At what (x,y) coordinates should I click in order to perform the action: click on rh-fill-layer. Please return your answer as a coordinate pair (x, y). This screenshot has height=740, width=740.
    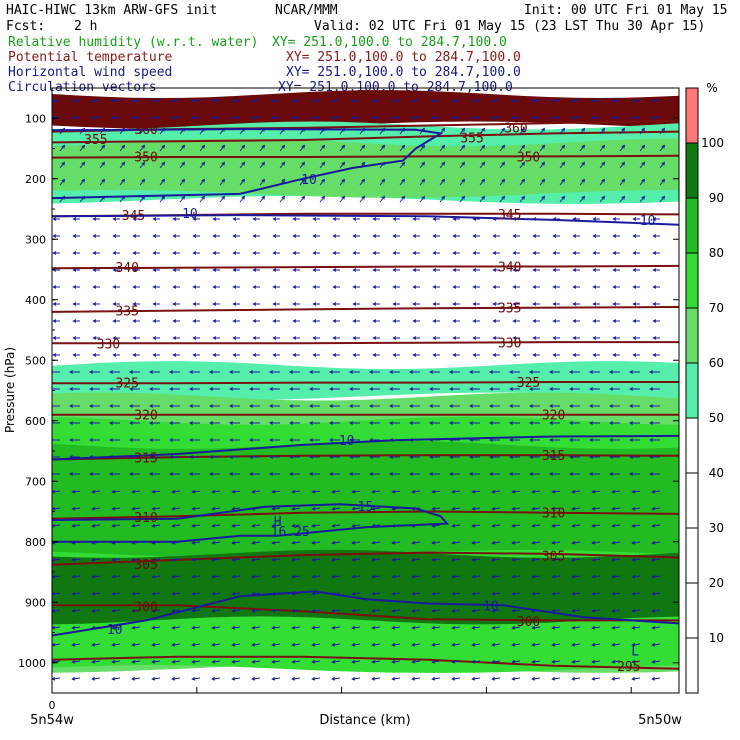
    Looking at the image, I should click on (365, 499).